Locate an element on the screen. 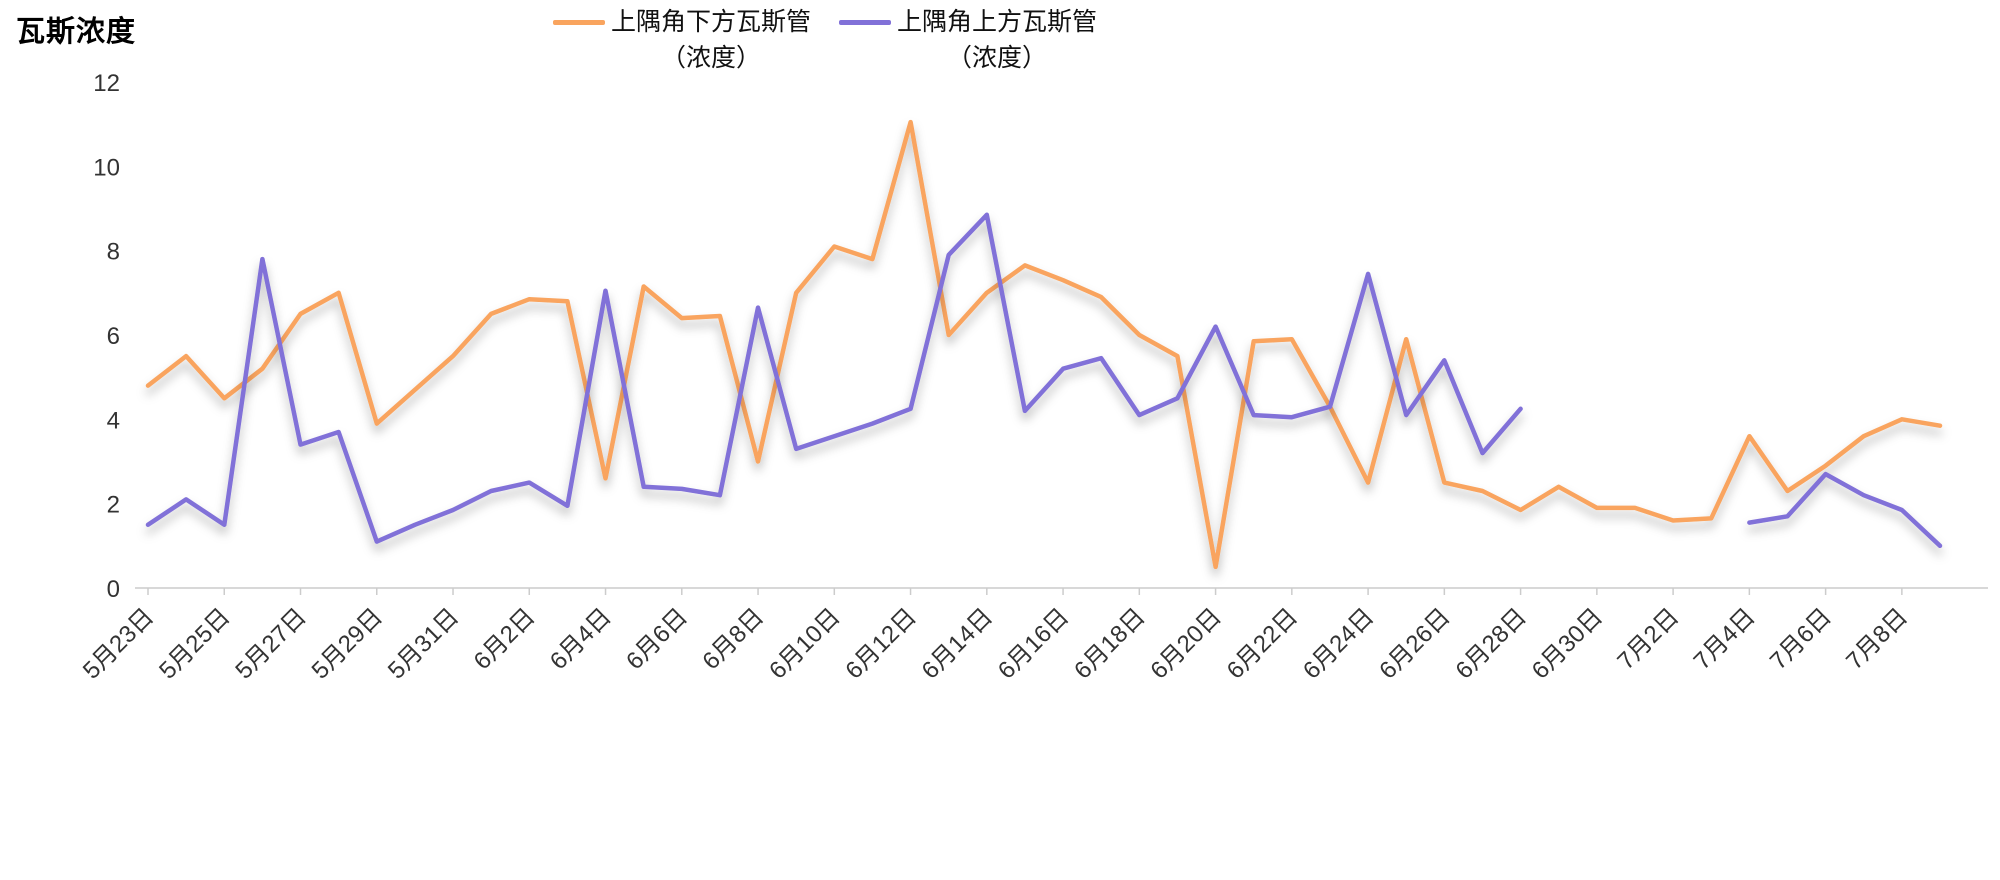 This screenshot has height=880, width=2000. x-tick-label: 5月25日 is located at coordinates (194, 643).